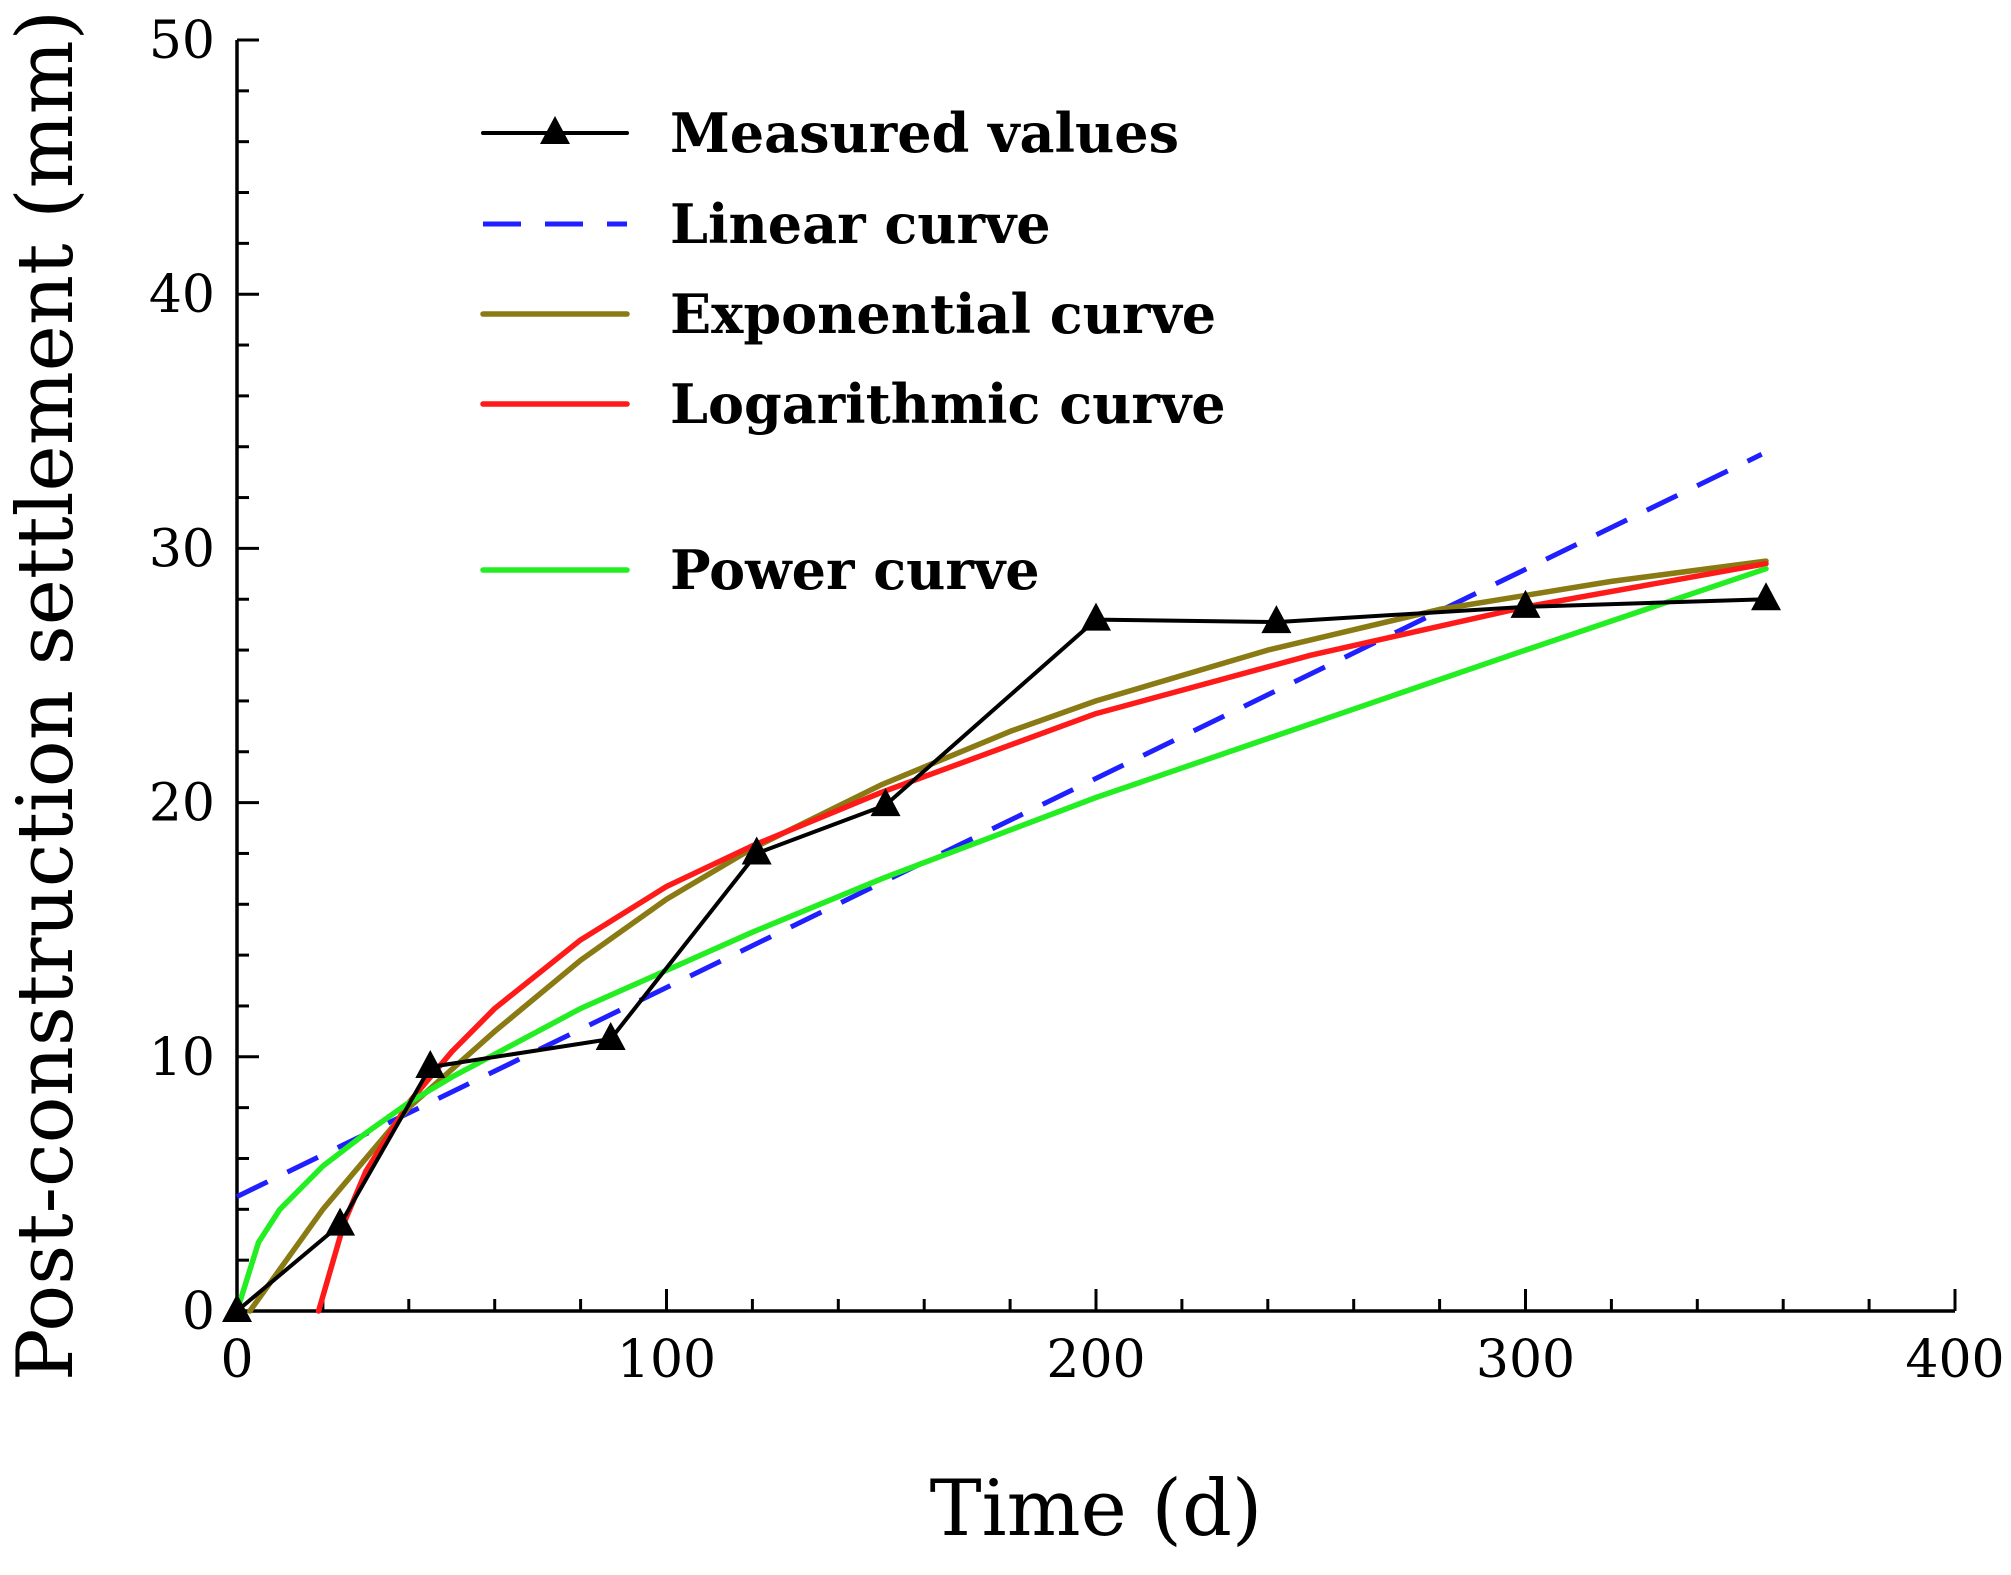 Image resolution: width=2011 pixels, height=1575 pixels. What do you see at coordinates (948, 404) in the screenshot?
I see `legend-label-logarithmic-curve: Logarithmic curve` at bounding box center [948, 404].